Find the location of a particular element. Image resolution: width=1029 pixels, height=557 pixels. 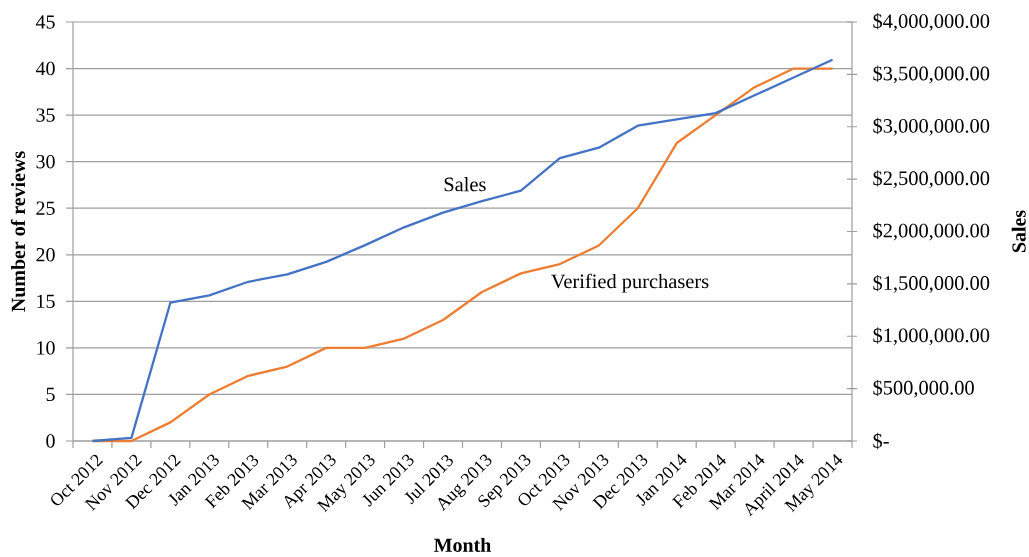

series-label: Verified purchasers is located at coordinates (630, 283).